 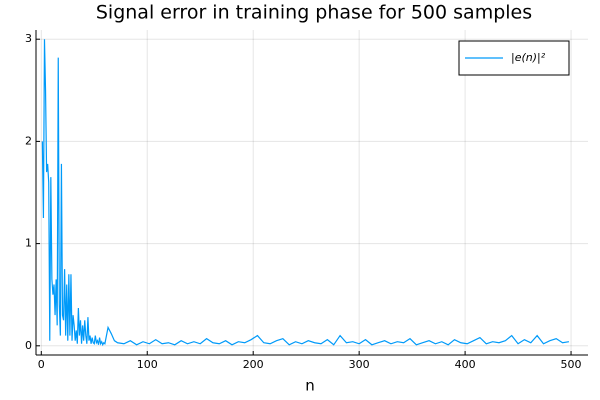 What do you see at coordinates (310, 386) in the screenshot?
I see `x-axis-label: n` at bounding box center [310, 386].